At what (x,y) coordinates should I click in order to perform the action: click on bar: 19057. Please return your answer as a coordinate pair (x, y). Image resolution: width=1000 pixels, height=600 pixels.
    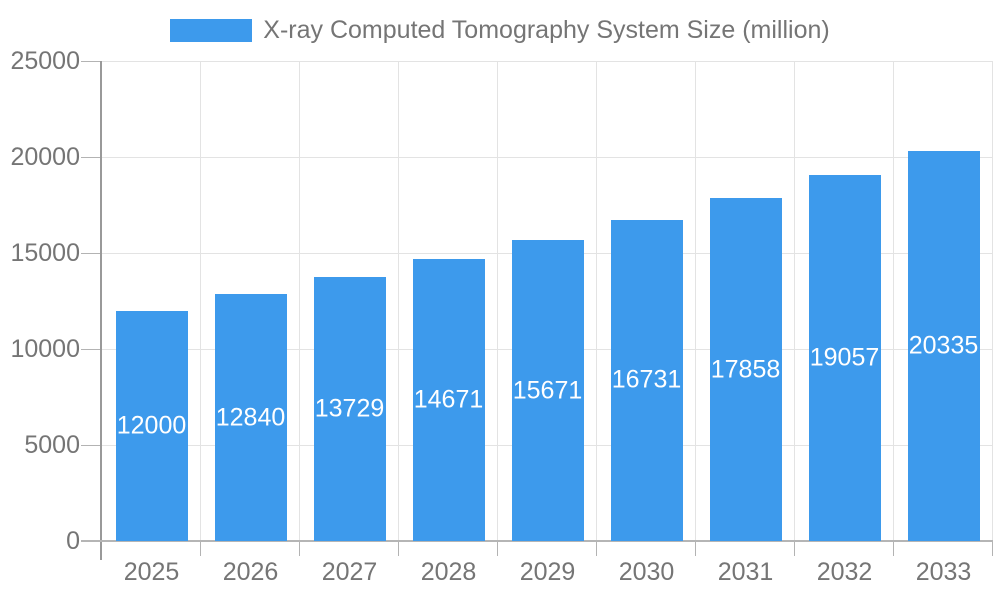
    Looking at the image, I should click on (844, 358).